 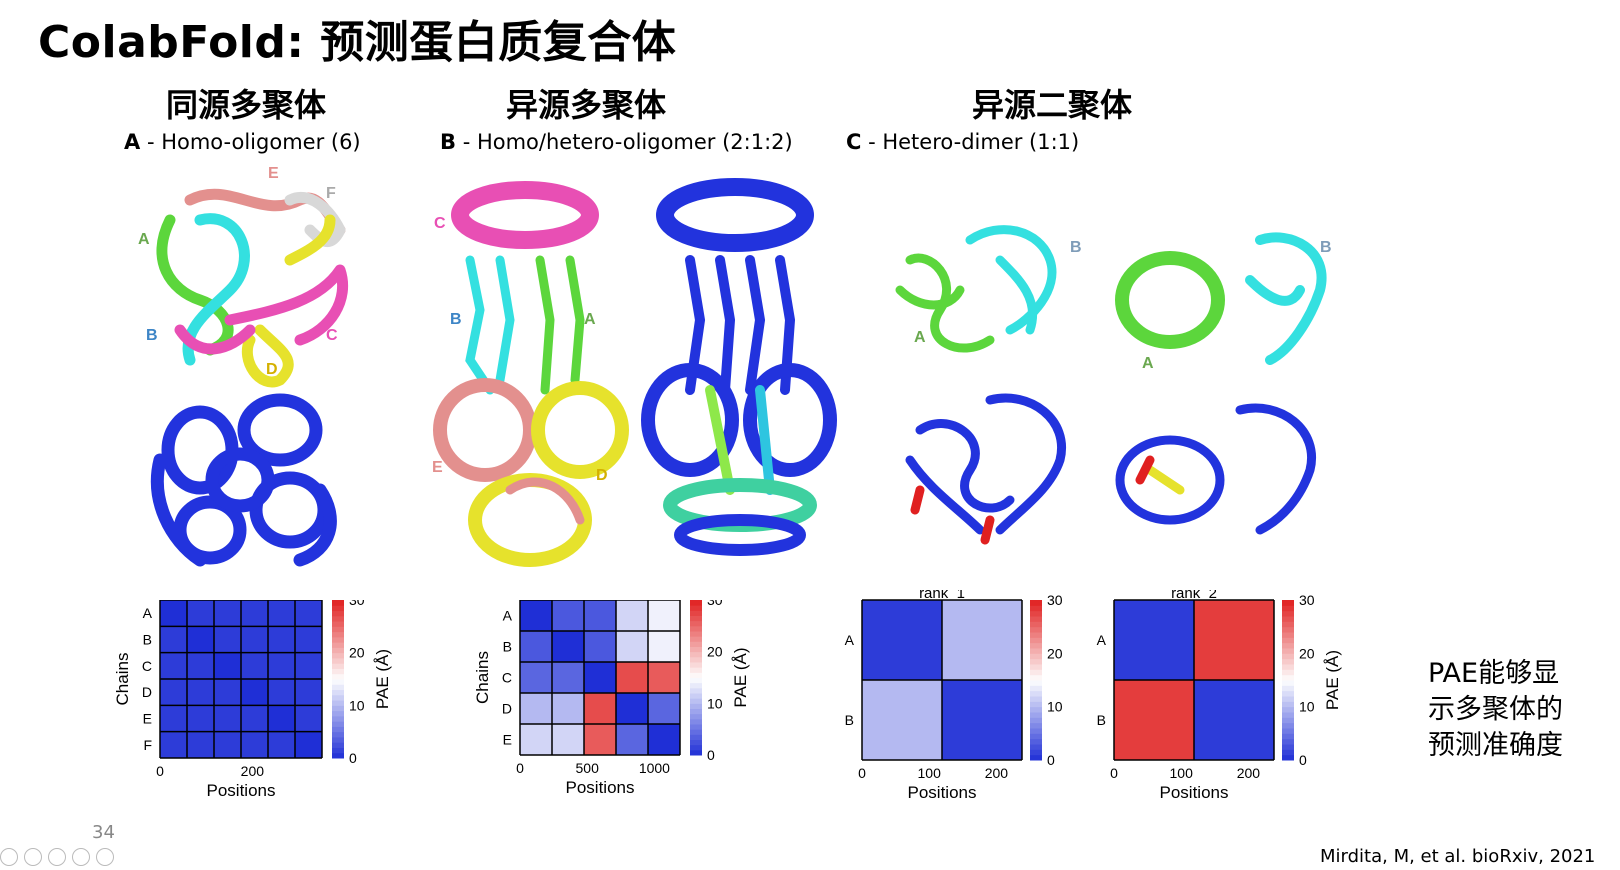 What do you see at coordinates (1326, 247) in the screenshot?
I see `chain-label-b-c2: B` at bounding box center [1326, 247].